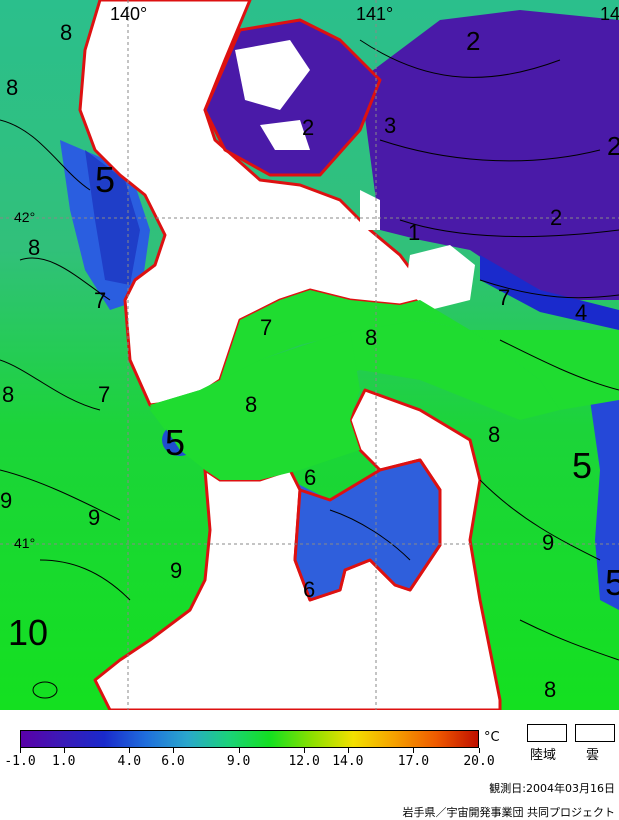  Describe the element at coordinates (128, 14) in the screenshot. I see `longitude-label-140: 140°` at that location.